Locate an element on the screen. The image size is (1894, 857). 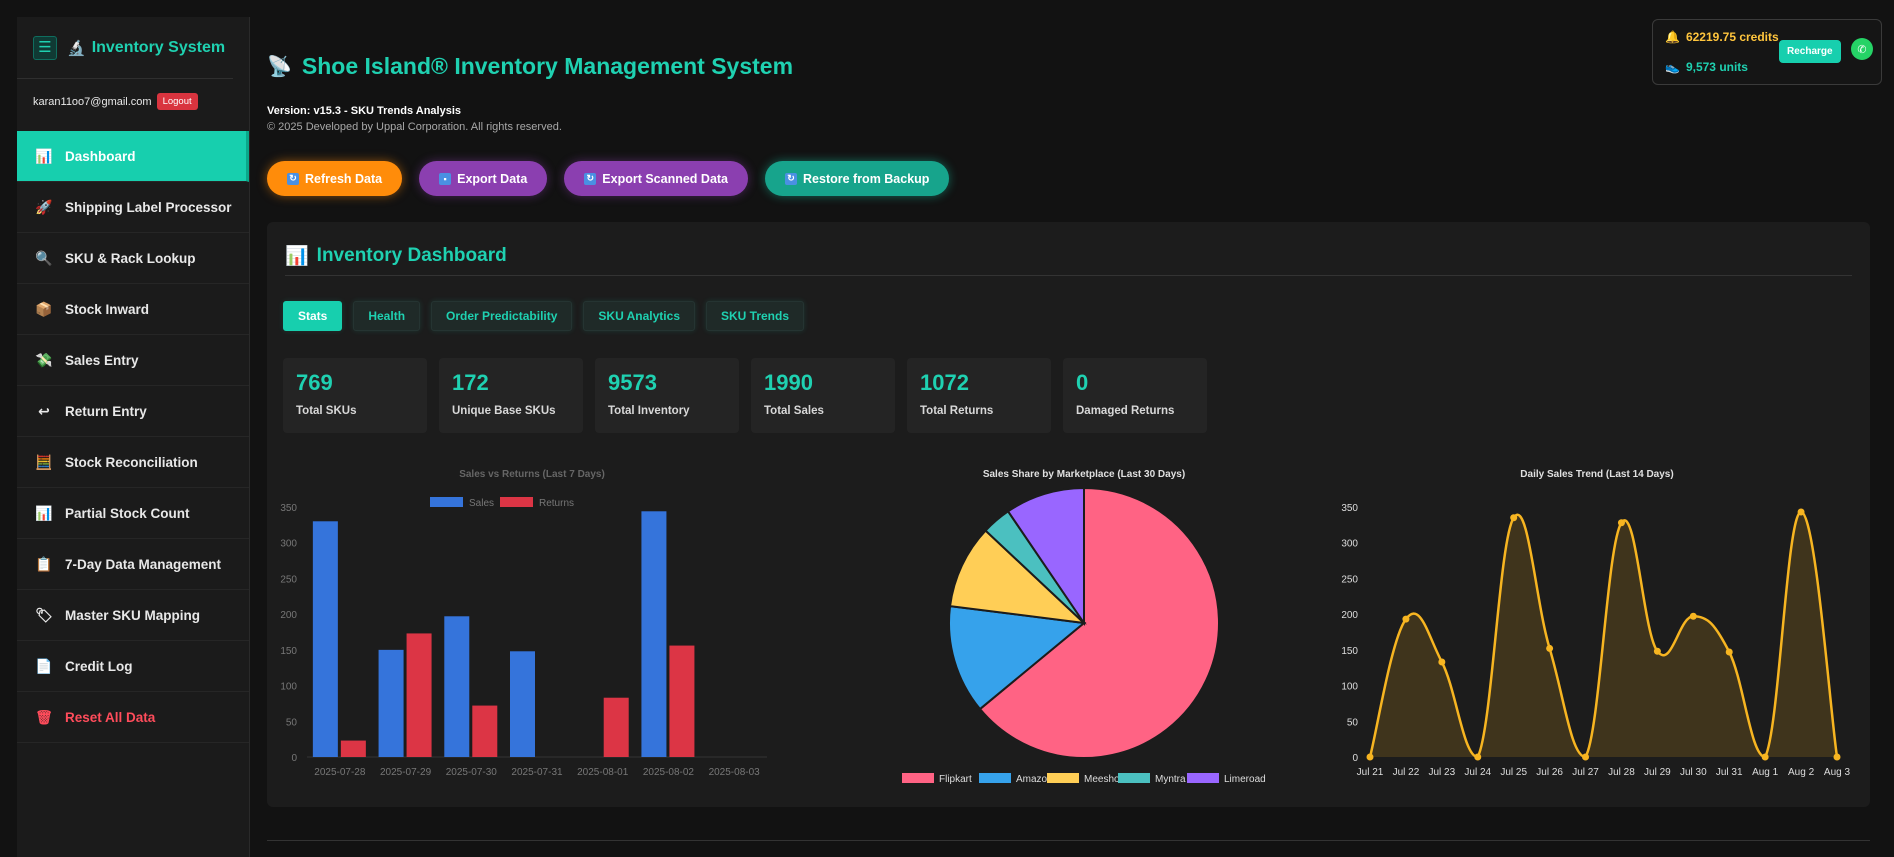
sidebar-item-label: Shipping Label Processor is located at coordinates (148, 207).